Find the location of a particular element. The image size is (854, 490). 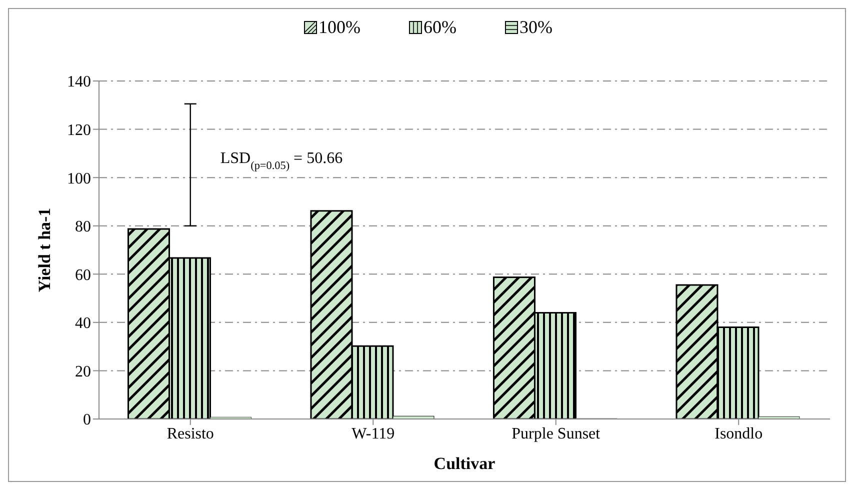

y-tick-label: 80 is located at coordinates (83, 227).